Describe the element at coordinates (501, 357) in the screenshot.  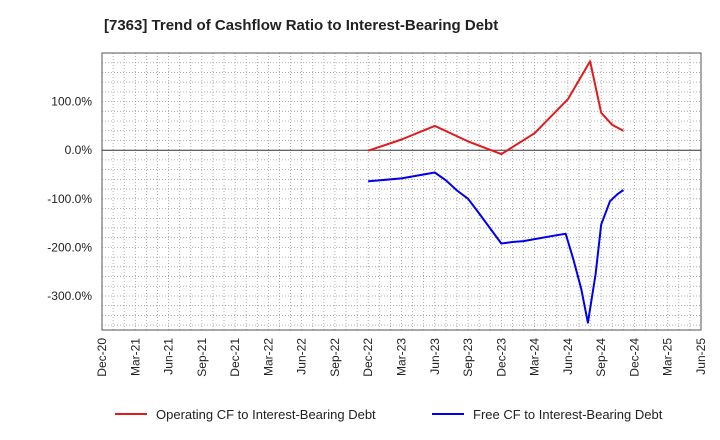
I see `x-tick-label: Dec-23` at that location.